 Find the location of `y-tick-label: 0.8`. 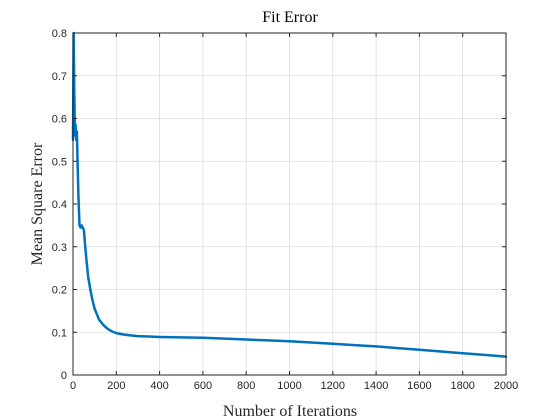

y-tick-label: 0.8 is located at coordinates (59, 34).